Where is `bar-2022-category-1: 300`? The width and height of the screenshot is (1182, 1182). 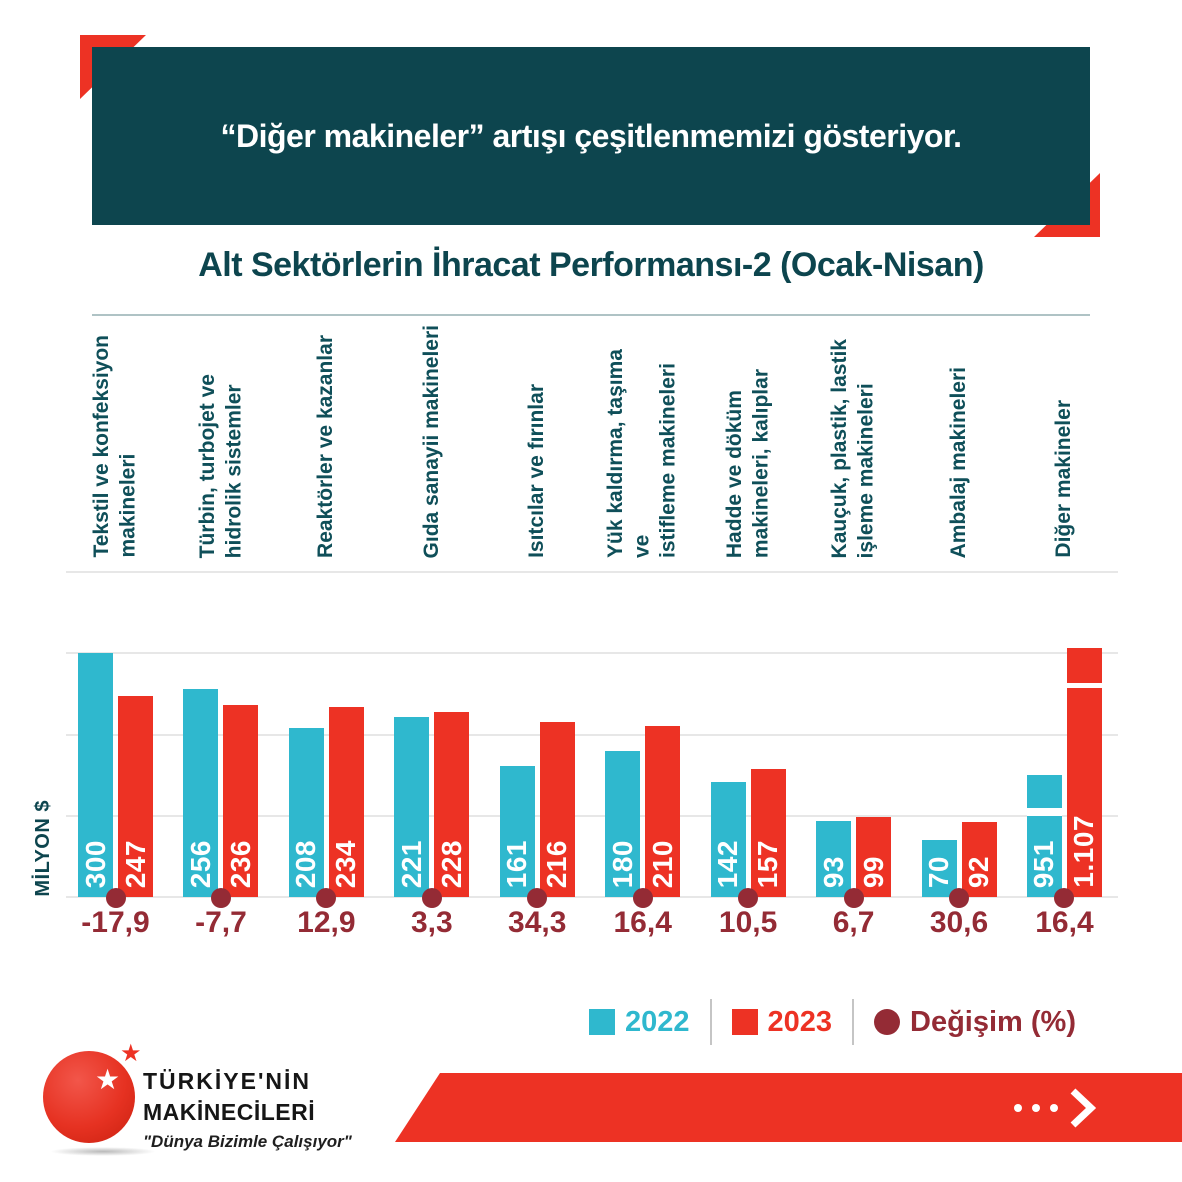 bar-2022-category-1: 300 is located at coordinates (95, 775).